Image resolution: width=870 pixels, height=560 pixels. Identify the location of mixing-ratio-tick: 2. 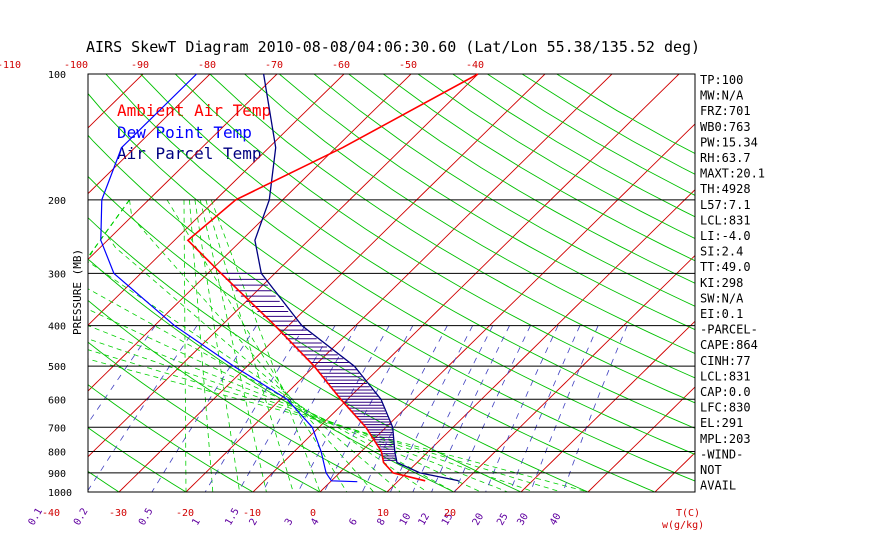
(254, 522).